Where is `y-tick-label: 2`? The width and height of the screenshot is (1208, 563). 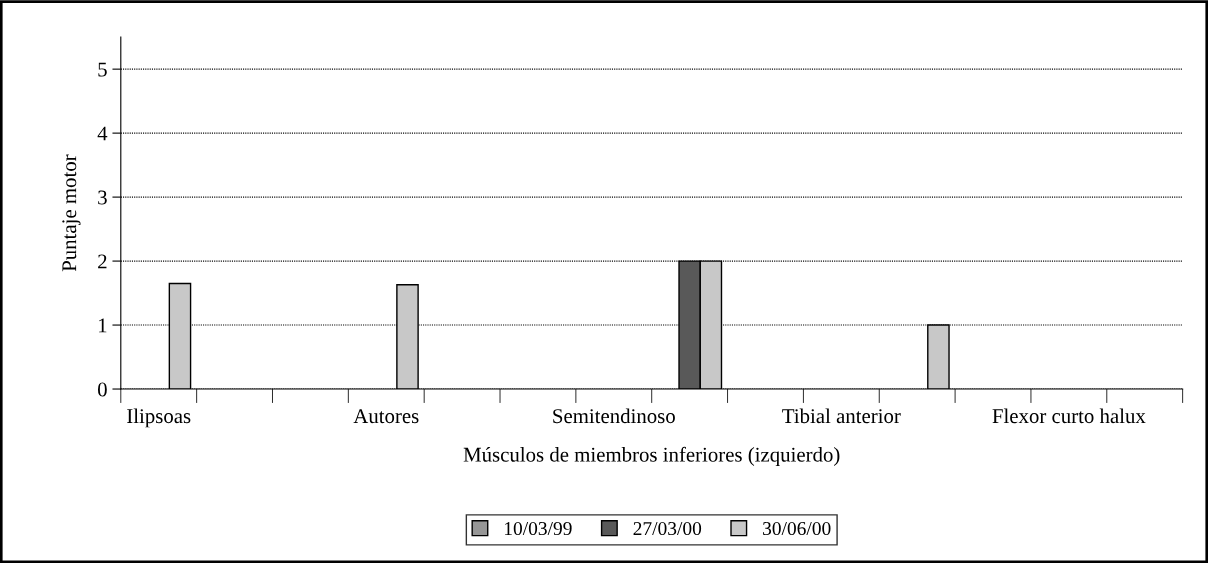 y-tick-label: 2 is located at coordinates (102, 261).